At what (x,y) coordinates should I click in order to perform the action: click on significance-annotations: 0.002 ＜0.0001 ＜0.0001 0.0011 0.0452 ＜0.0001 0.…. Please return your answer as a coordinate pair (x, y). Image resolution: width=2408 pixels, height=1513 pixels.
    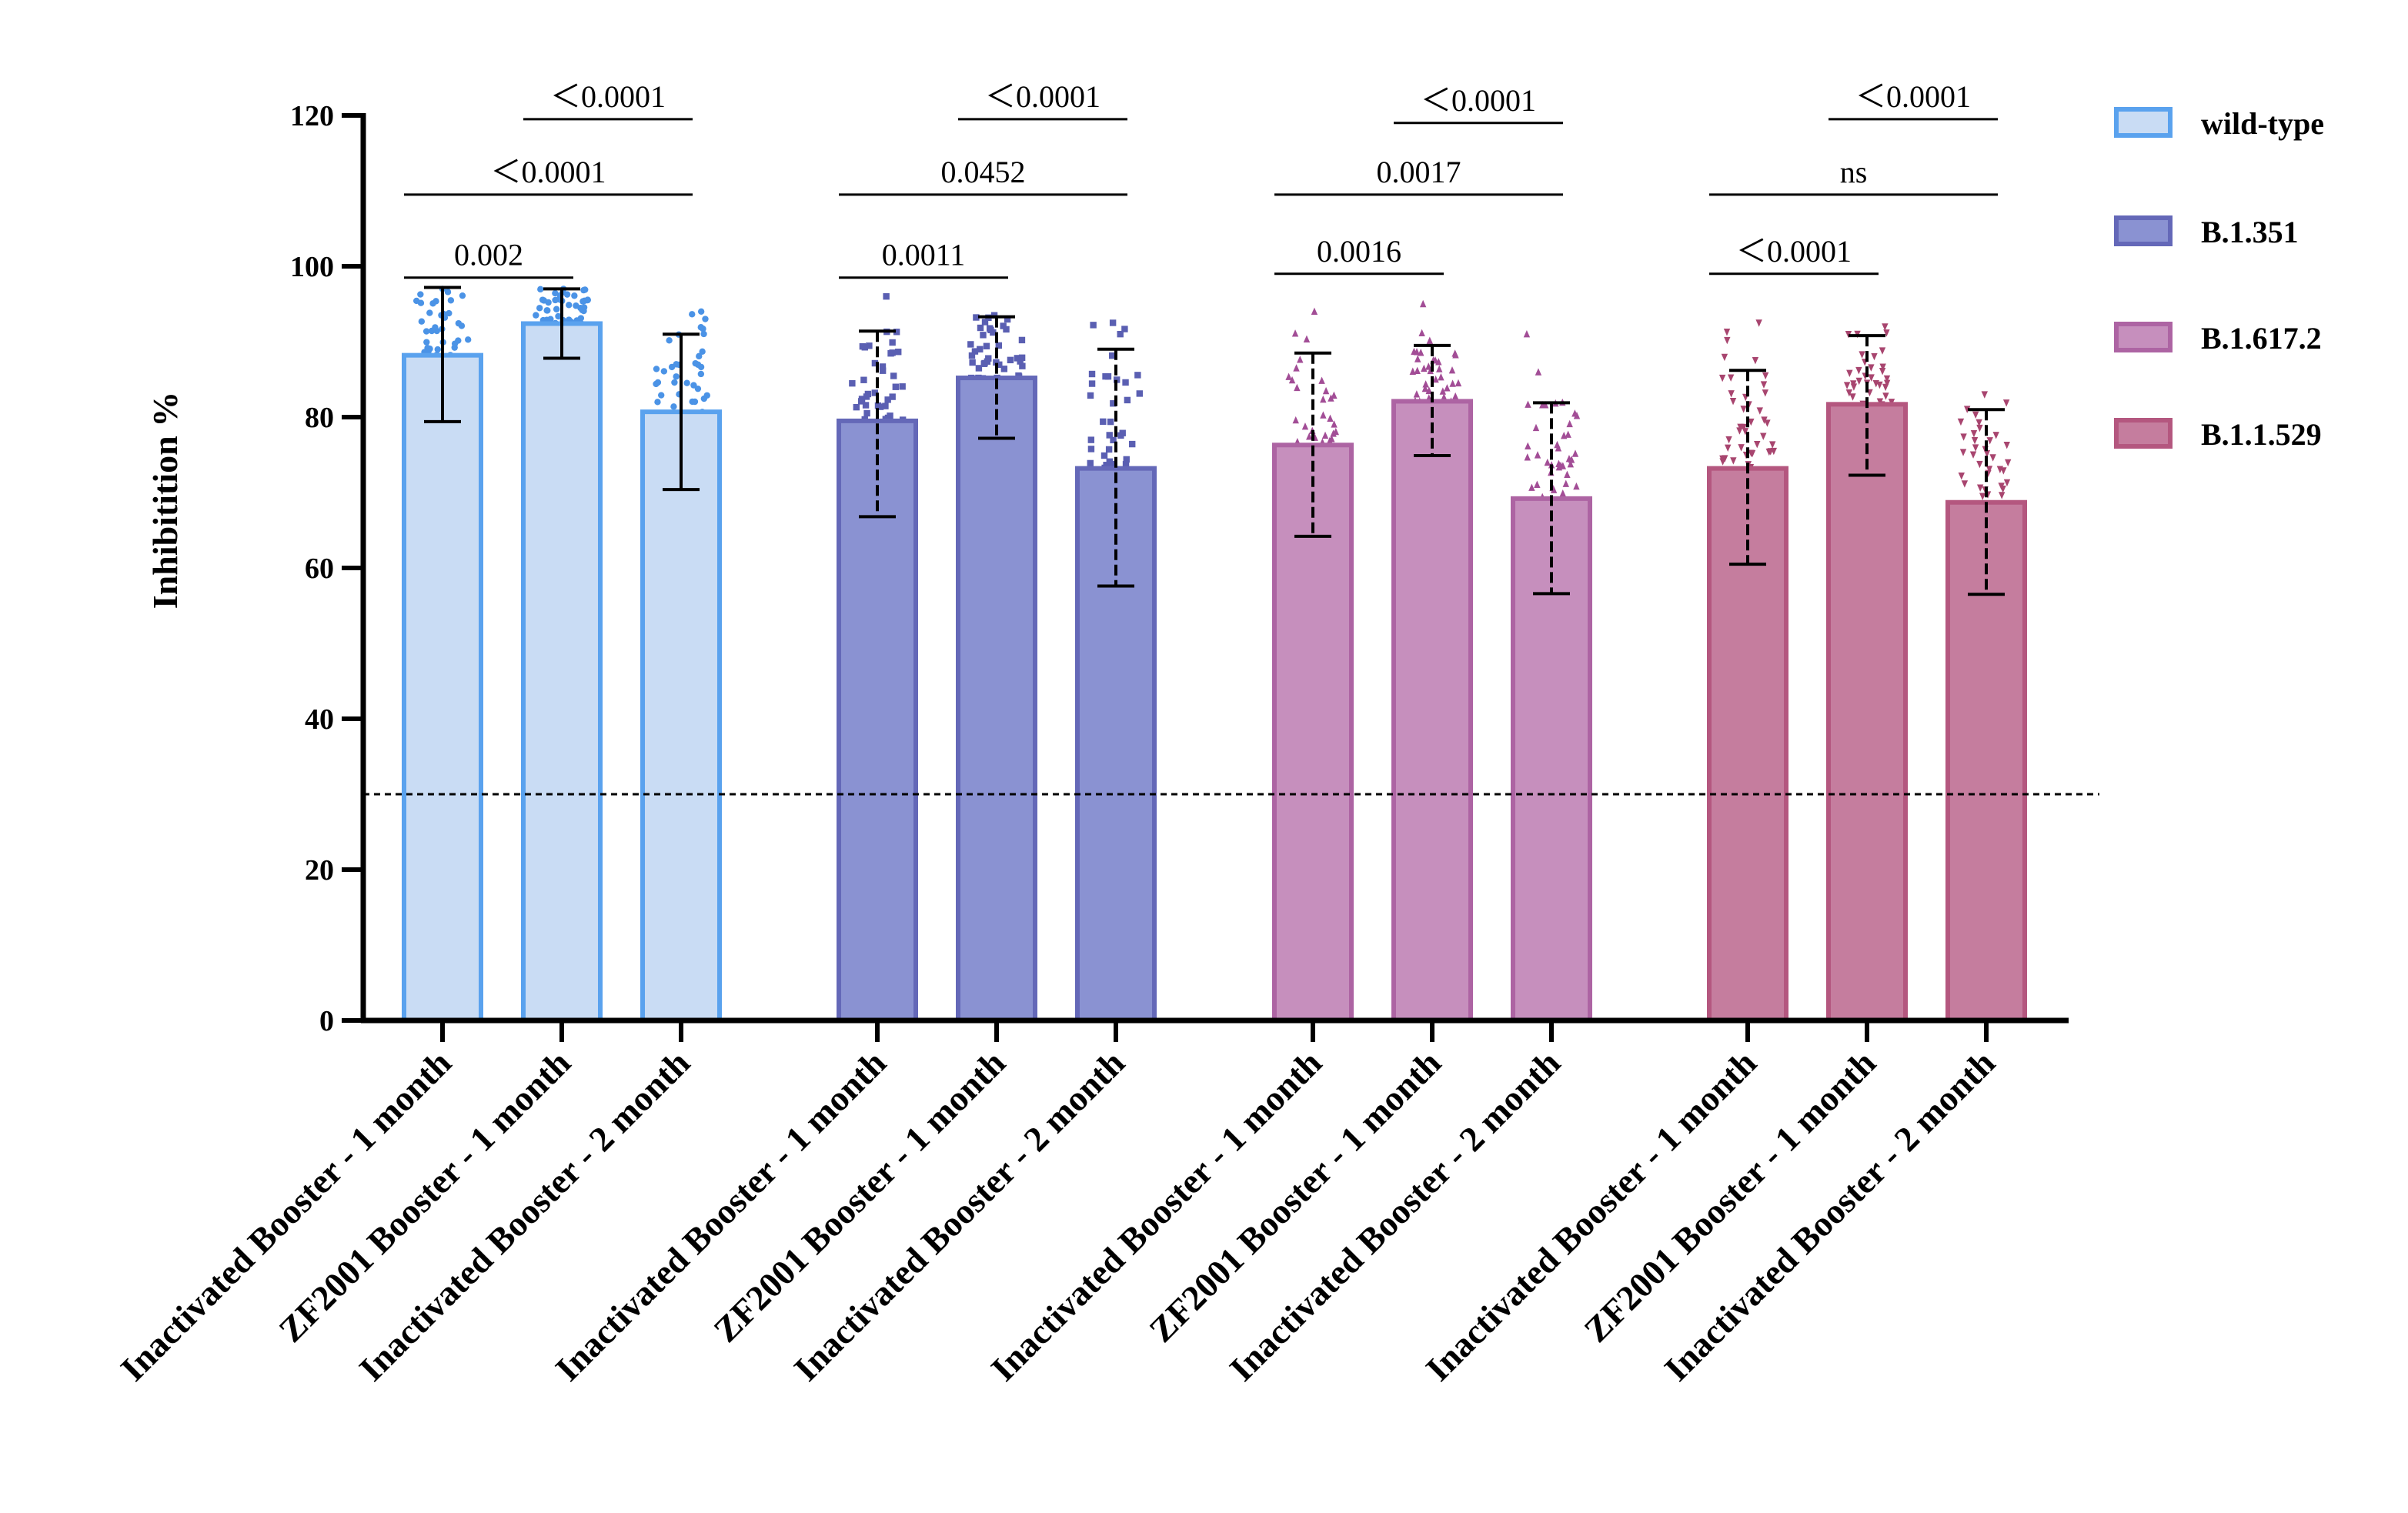
    Looking at the image, I should click on (1201, 179).